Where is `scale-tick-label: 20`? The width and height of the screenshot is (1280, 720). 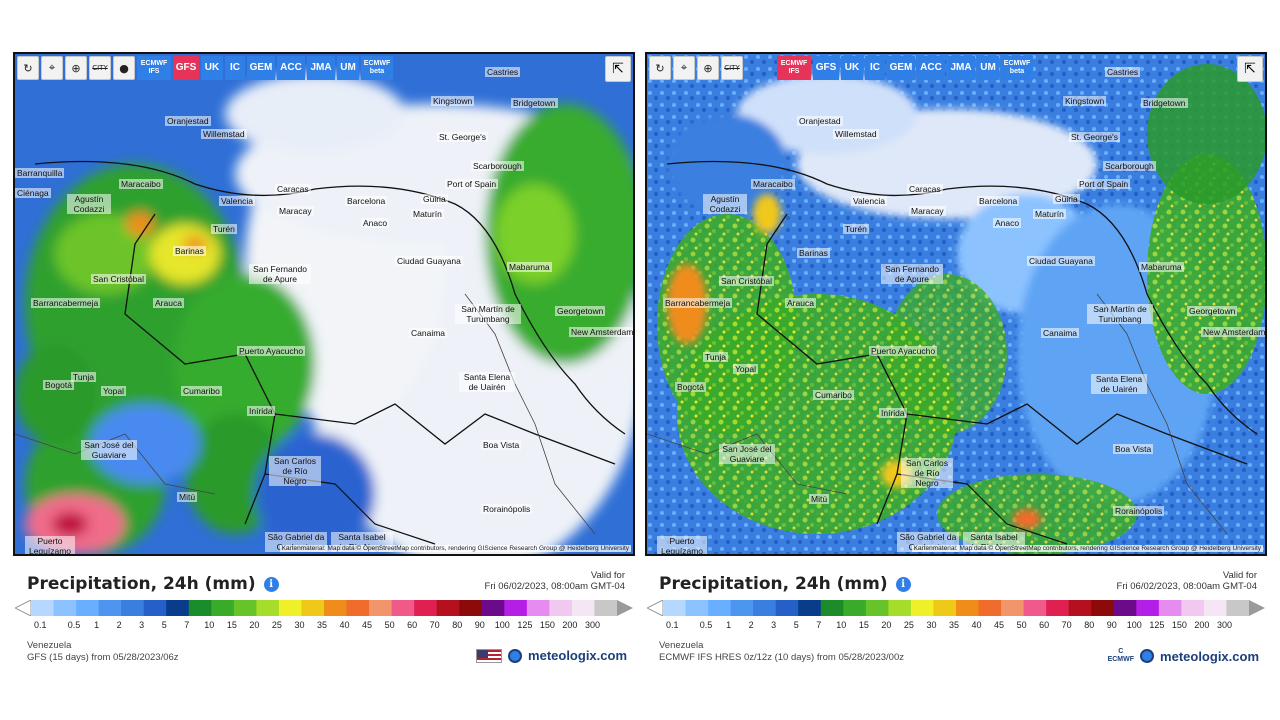 scale-tick-label: 20 is located at coordinates (886, 625).